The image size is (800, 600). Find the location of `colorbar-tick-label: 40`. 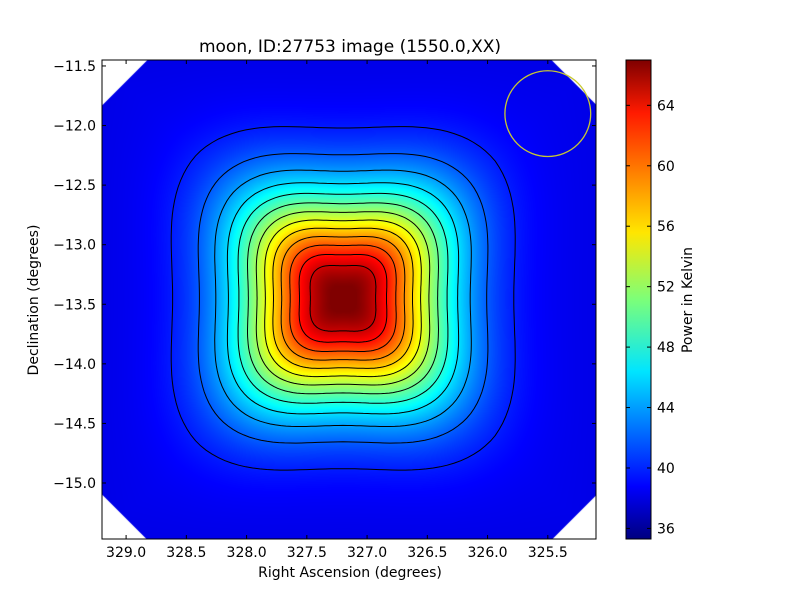

colorbar-tick-label: 40 is located at coordinates (666, 469).